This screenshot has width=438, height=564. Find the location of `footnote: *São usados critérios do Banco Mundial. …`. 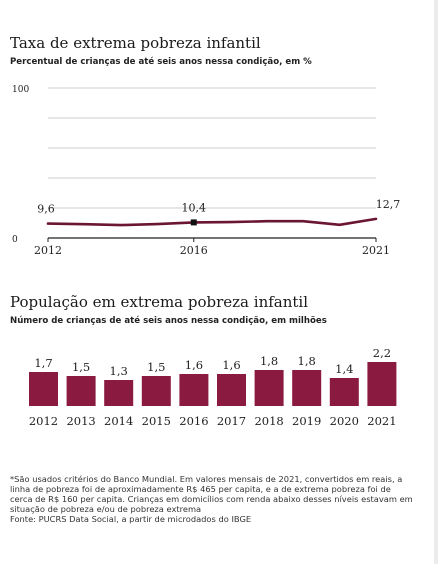

footnote: *São usados critérios do Banco Mundial. … is located at coordinates (212, 499).